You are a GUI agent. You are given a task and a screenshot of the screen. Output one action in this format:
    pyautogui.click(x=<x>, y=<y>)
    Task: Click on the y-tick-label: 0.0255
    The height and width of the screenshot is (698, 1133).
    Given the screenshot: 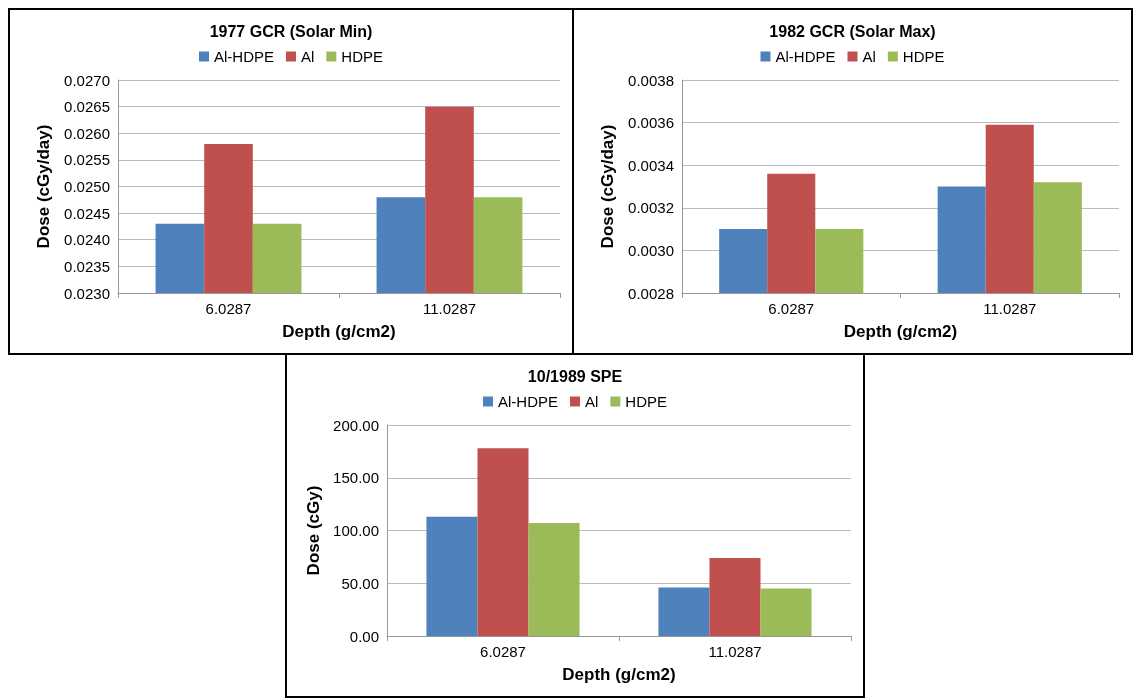 What is the action you would take?
    pyautogui.click(x=87, y=160)
    